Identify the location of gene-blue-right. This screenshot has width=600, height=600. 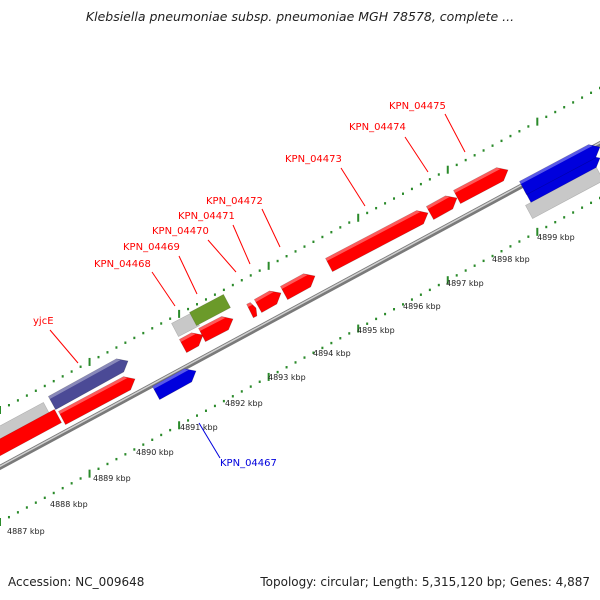
(559, 168).